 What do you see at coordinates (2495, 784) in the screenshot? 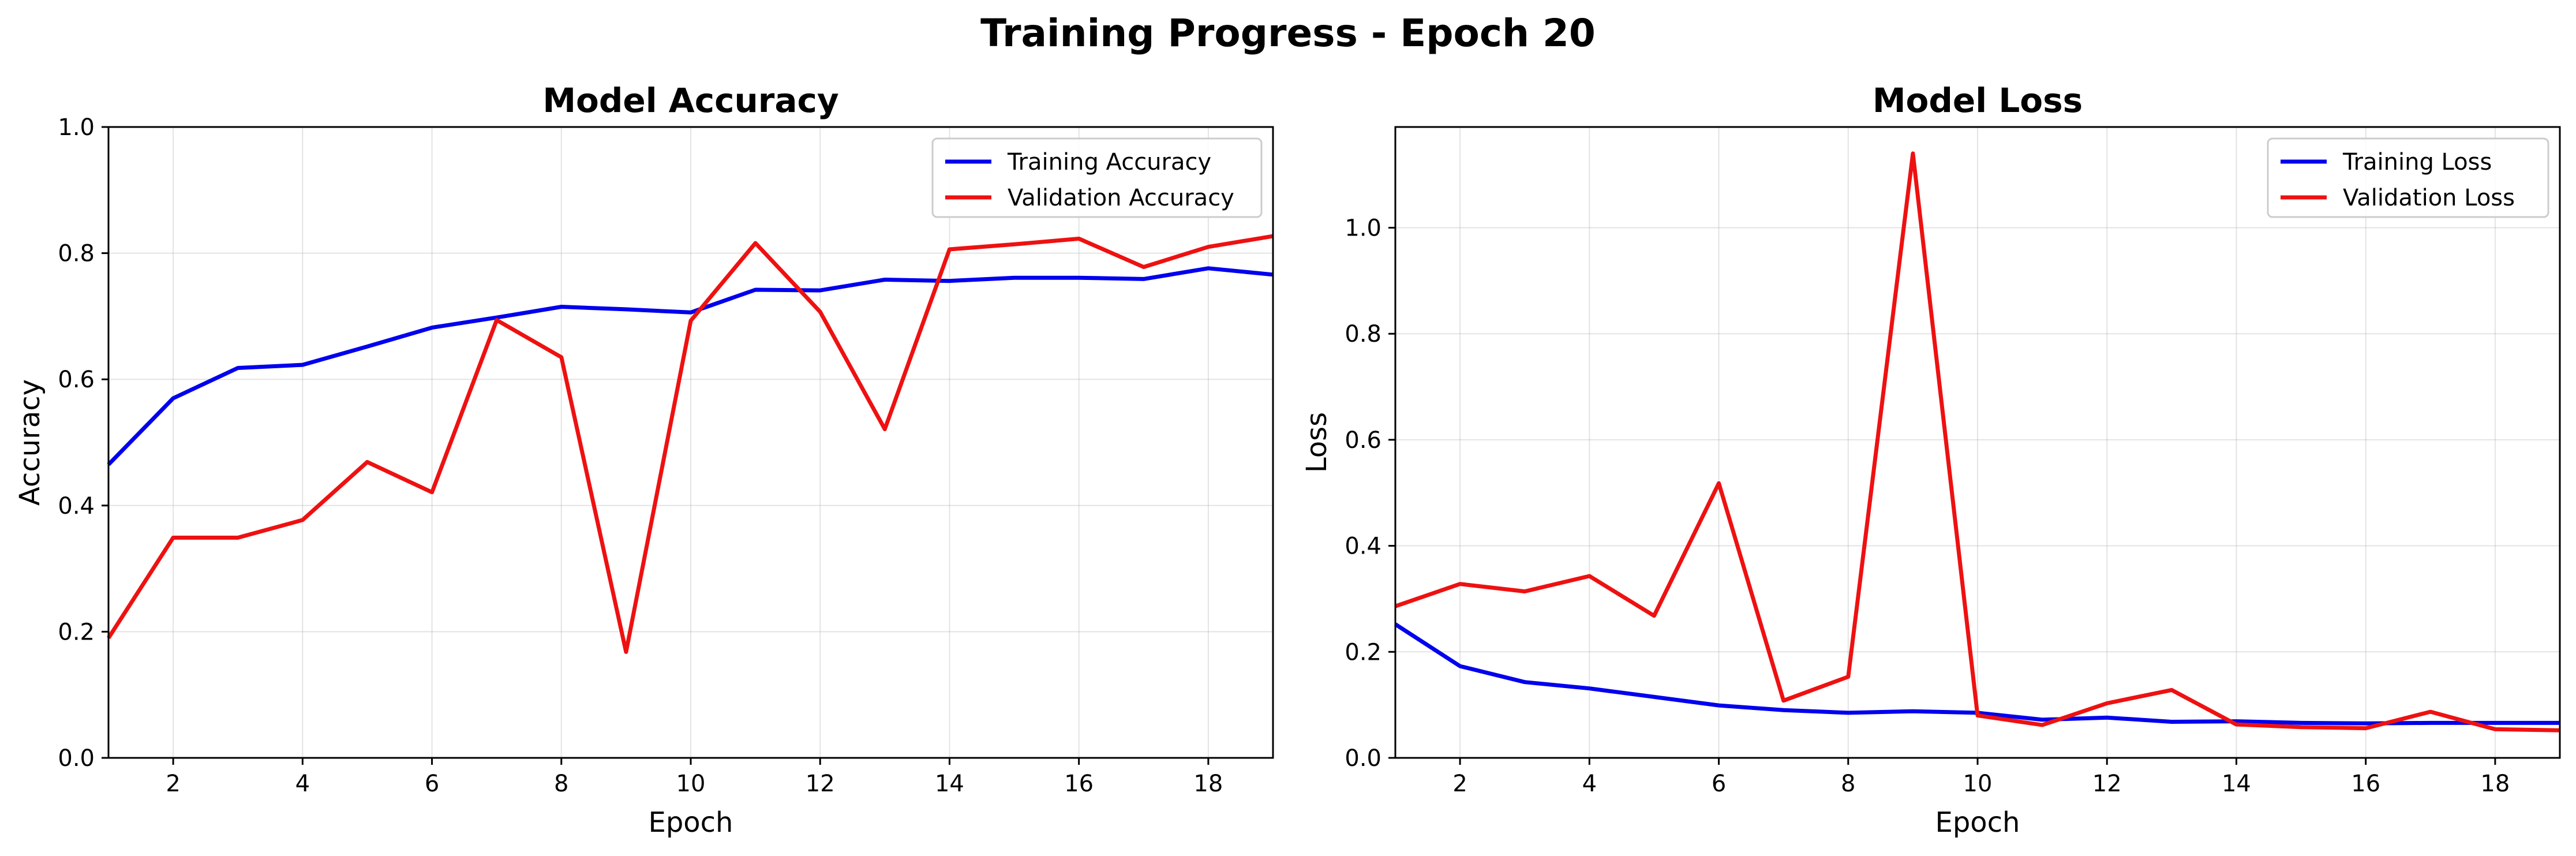
I see `loss-xtick-label: 18` at bounding box center [2495, 784].